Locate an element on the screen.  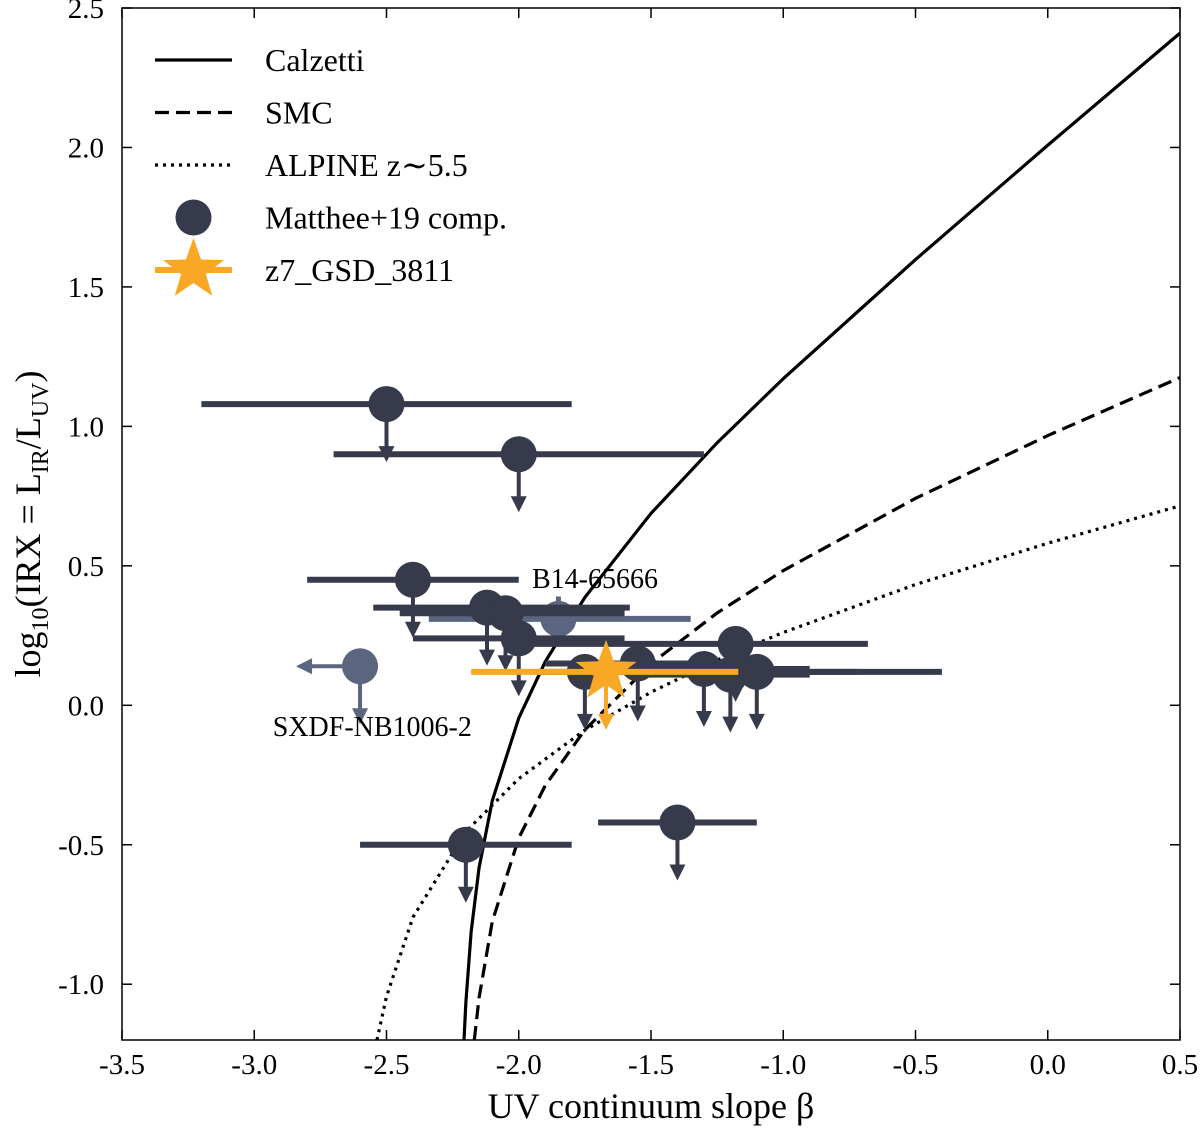
legend-text: SMC is located at coordinates (299, 113).